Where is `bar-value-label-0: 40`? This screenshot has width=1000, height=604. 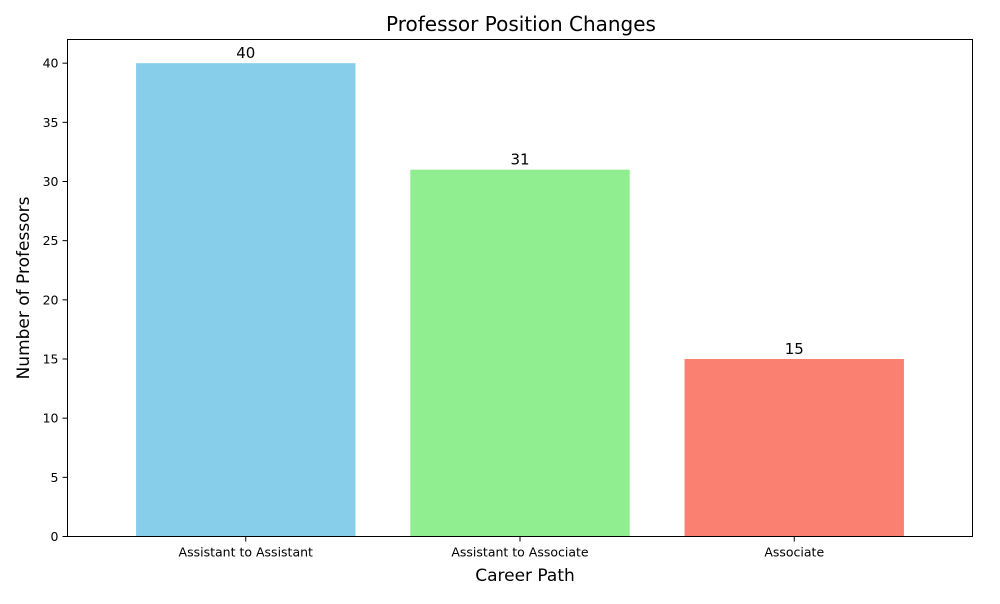
bar-value-label-0: 40 is located at coordinates (245, 53).